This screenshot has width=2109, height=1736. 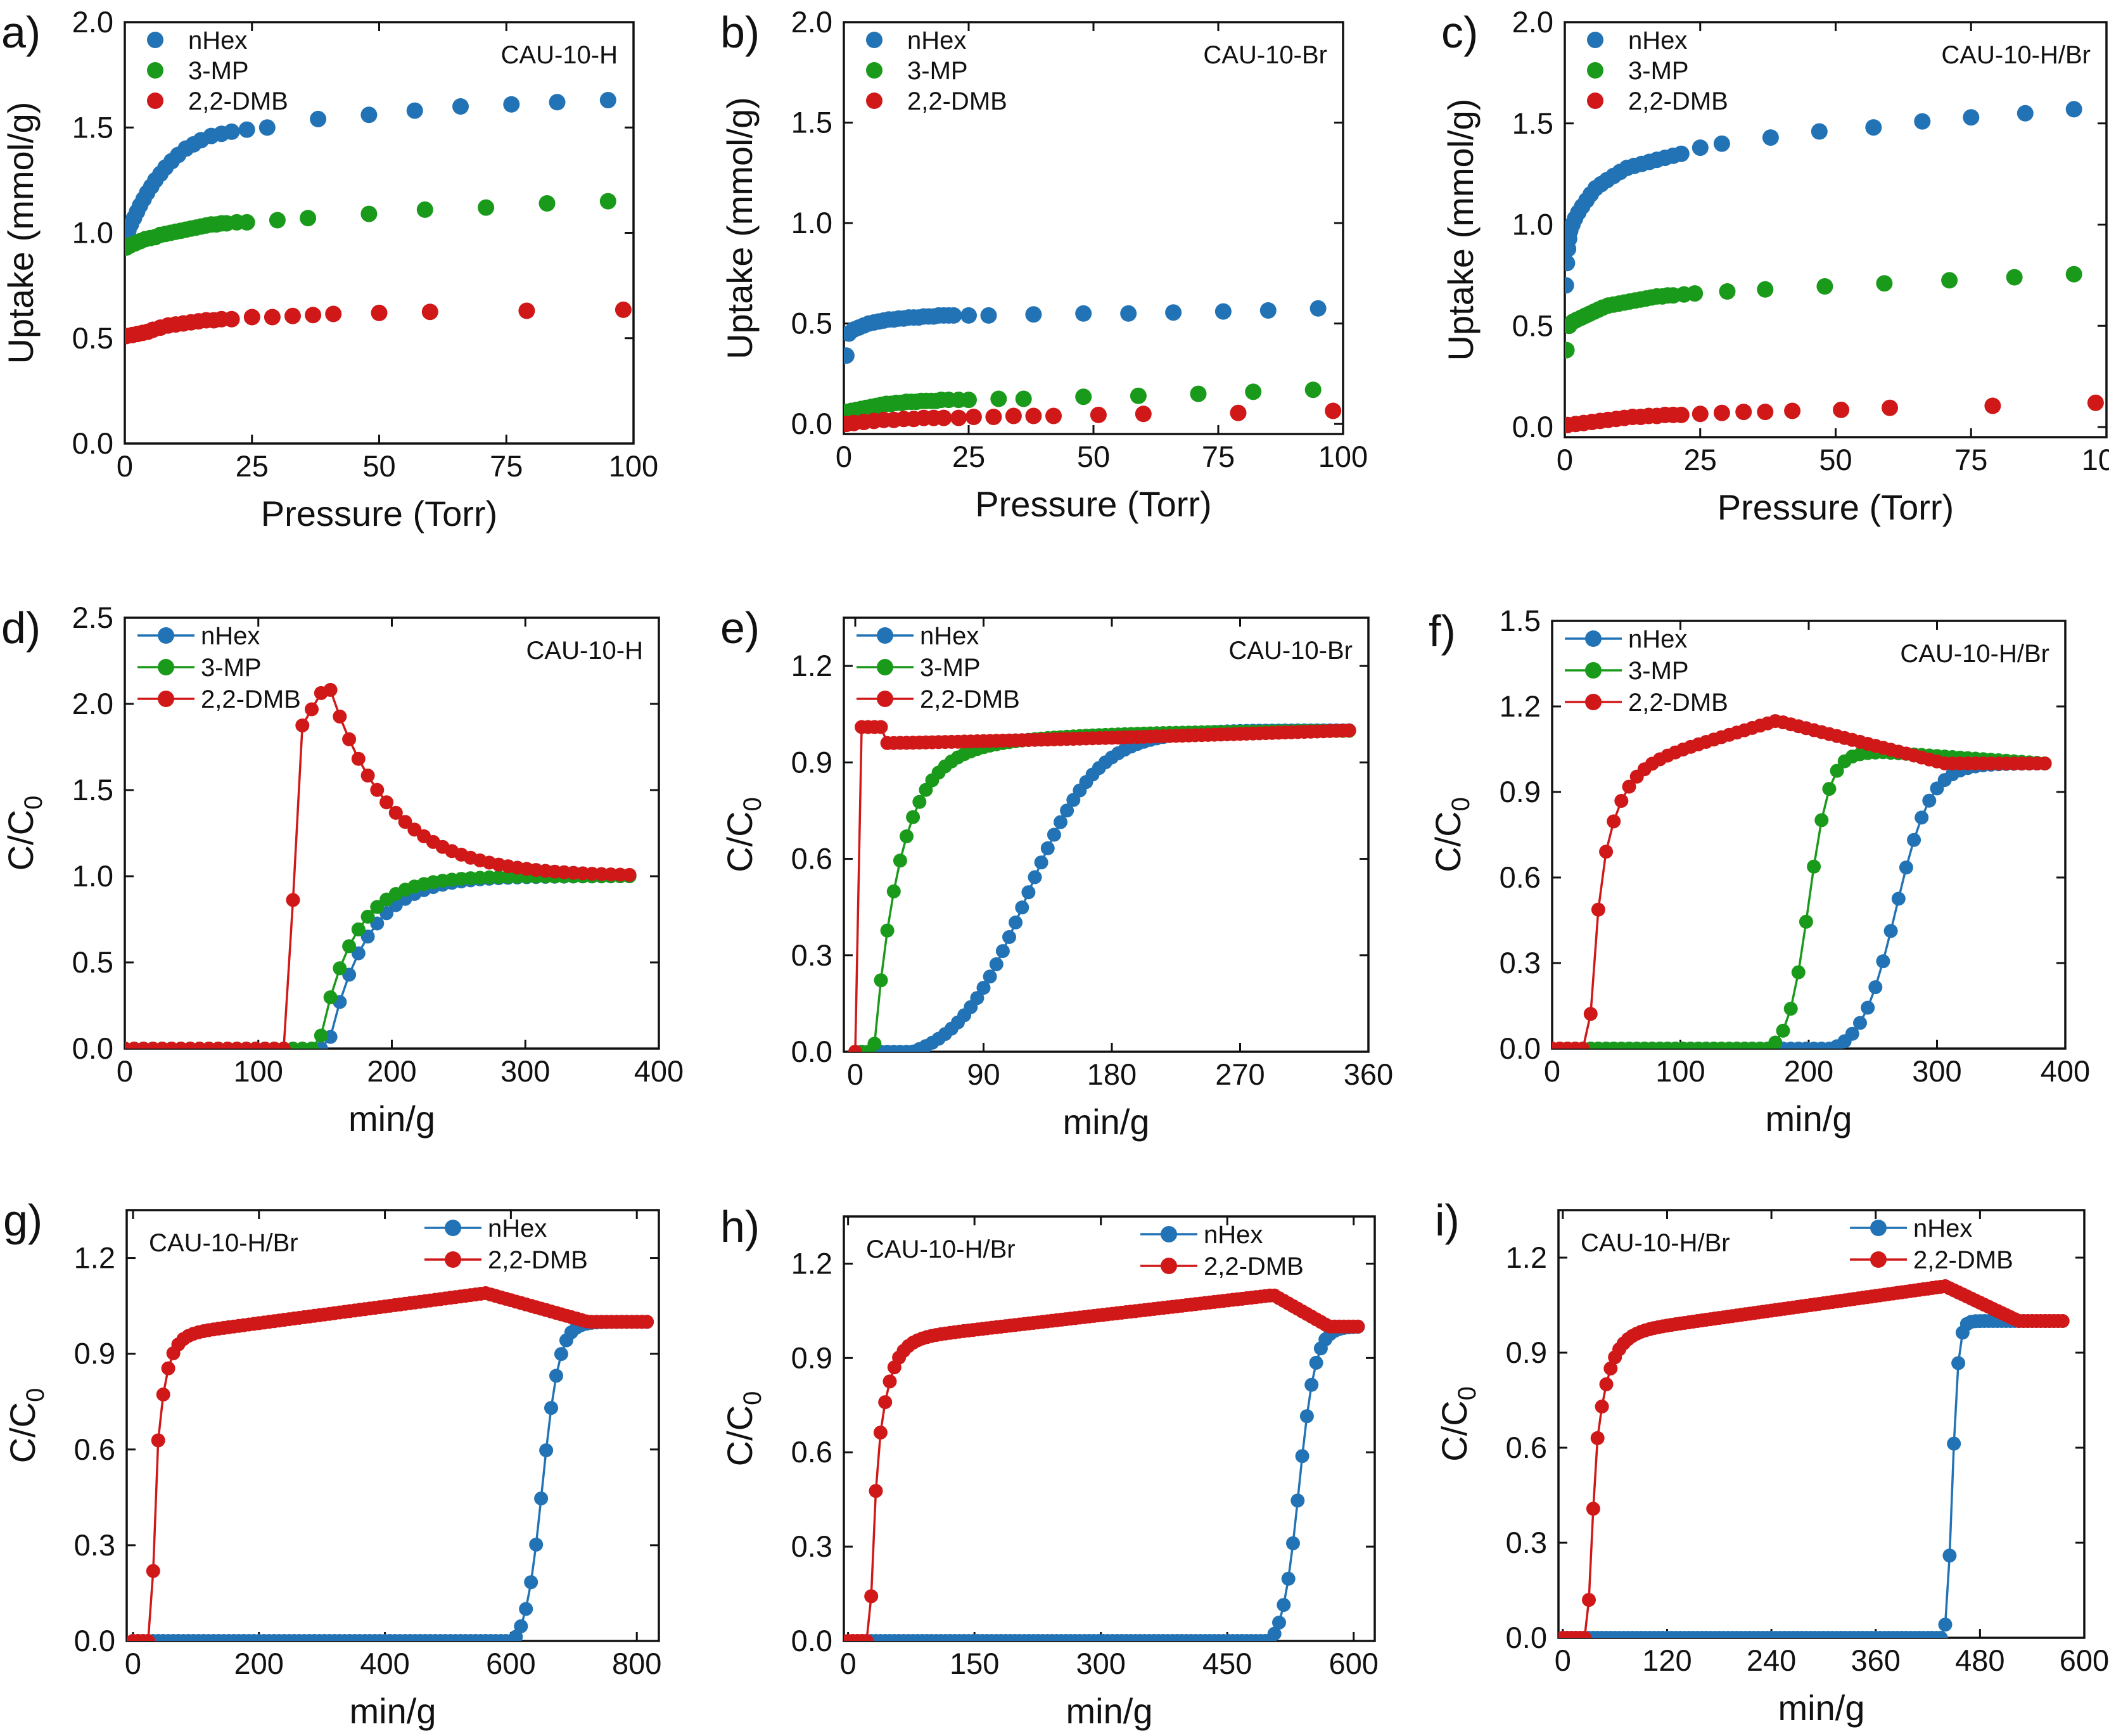 I want to click on x-tick-label: 100, so click(x=633, y=466).